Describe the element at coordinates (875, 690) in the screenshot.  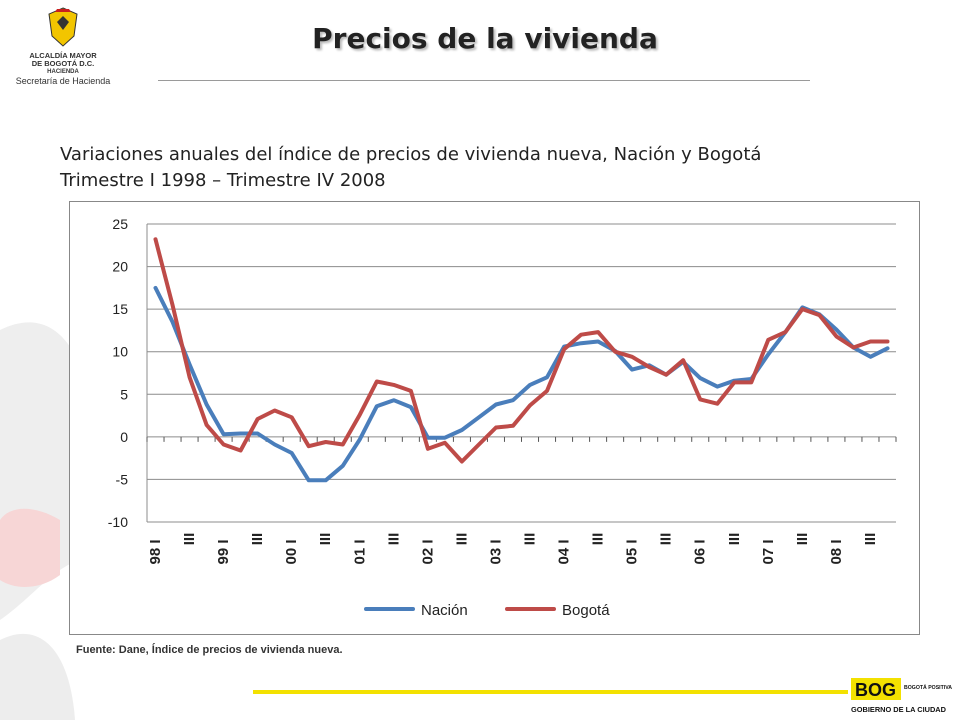
I see `bog-brand-text: BOG` at that location.